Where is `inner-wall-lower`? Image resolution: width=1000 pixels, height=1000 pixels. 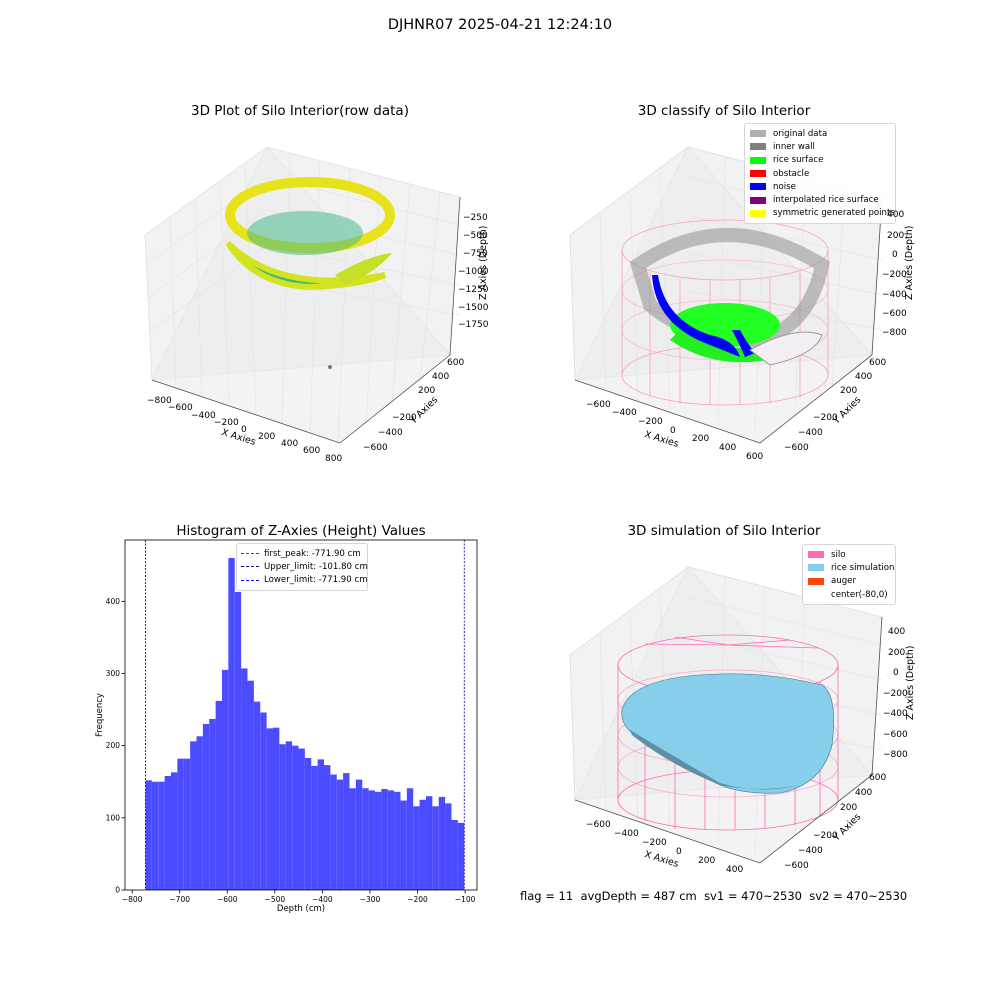
inner-wall-lower is located at coordinates (786, 348).